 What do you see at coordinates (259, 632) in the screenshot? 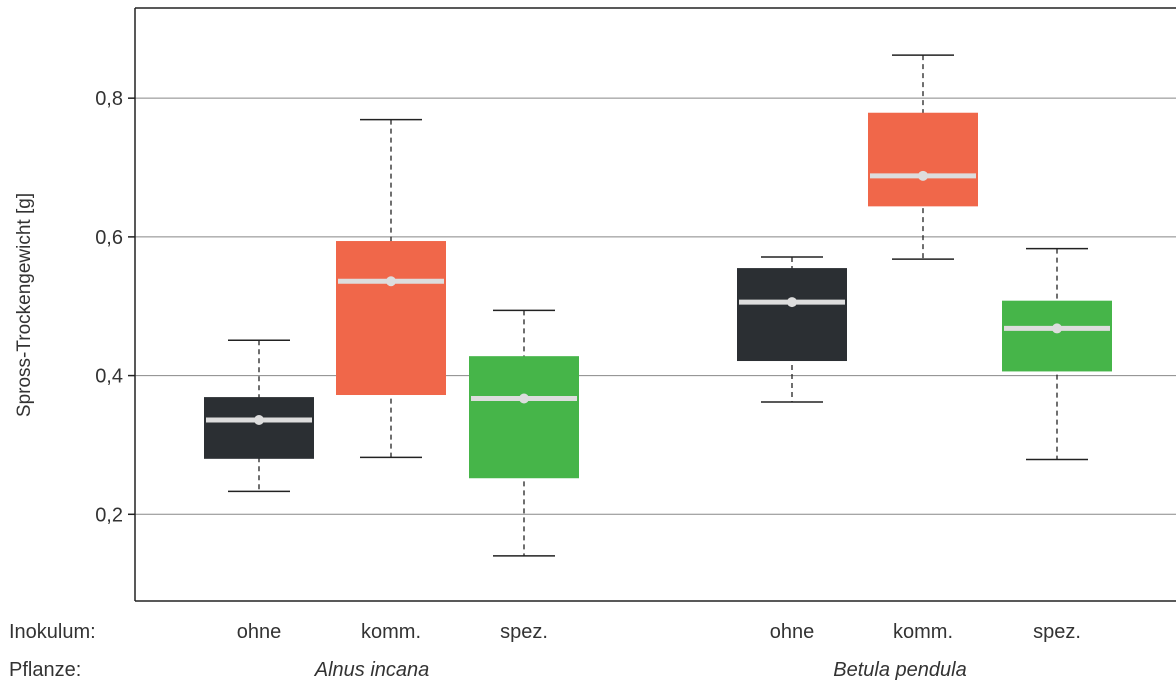
I see `x-tick-label-0-0: ohne` at bounding box center [259, 632].